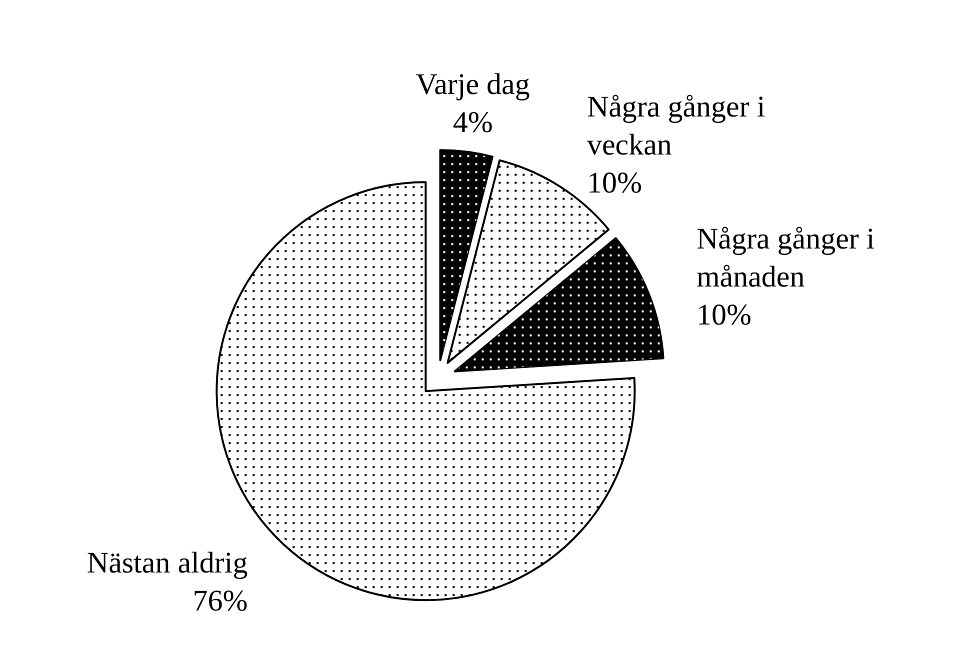 The width and height of the screenshot is (959, 655). What do you see at coordinates (785, 258) in the screenshot?
I see `slice-label: Några gånger i månaden` at bounding box center [785, 258].